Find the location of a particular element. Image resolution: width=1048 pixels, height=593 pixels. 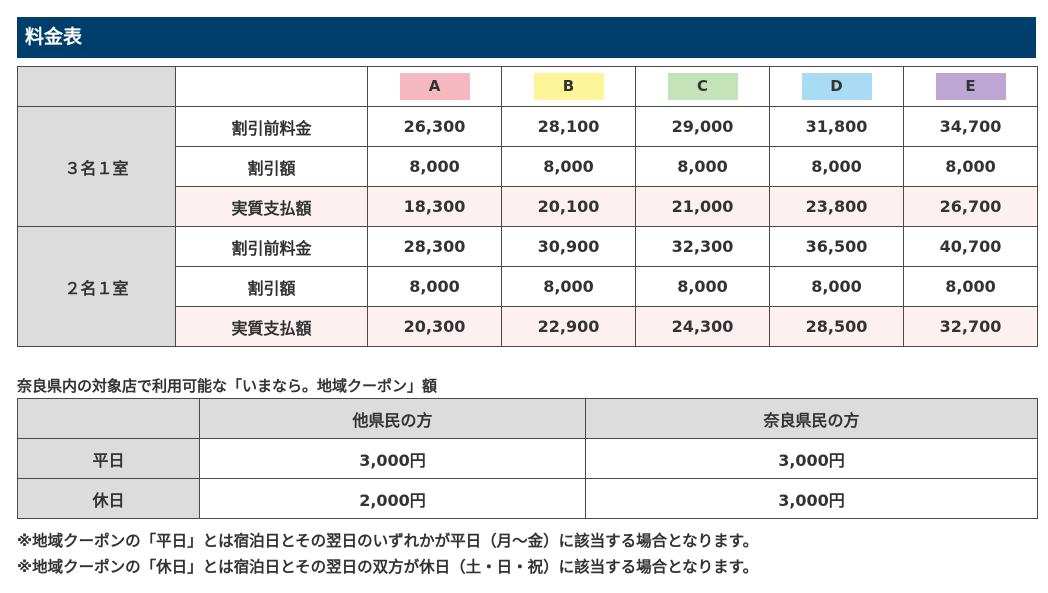

price-value-cell: 30,900 is located at coordinates (568, 246).